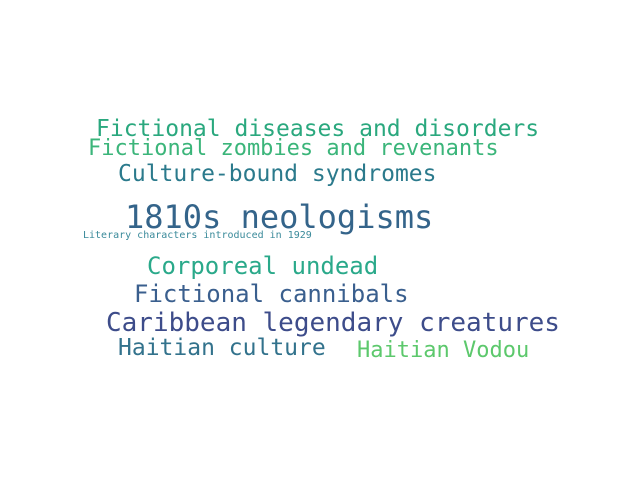  Describe the element at coordinates (263, 266) in the screenshot. I see `word-corporeal-undead: Corporeal undead` at that location.